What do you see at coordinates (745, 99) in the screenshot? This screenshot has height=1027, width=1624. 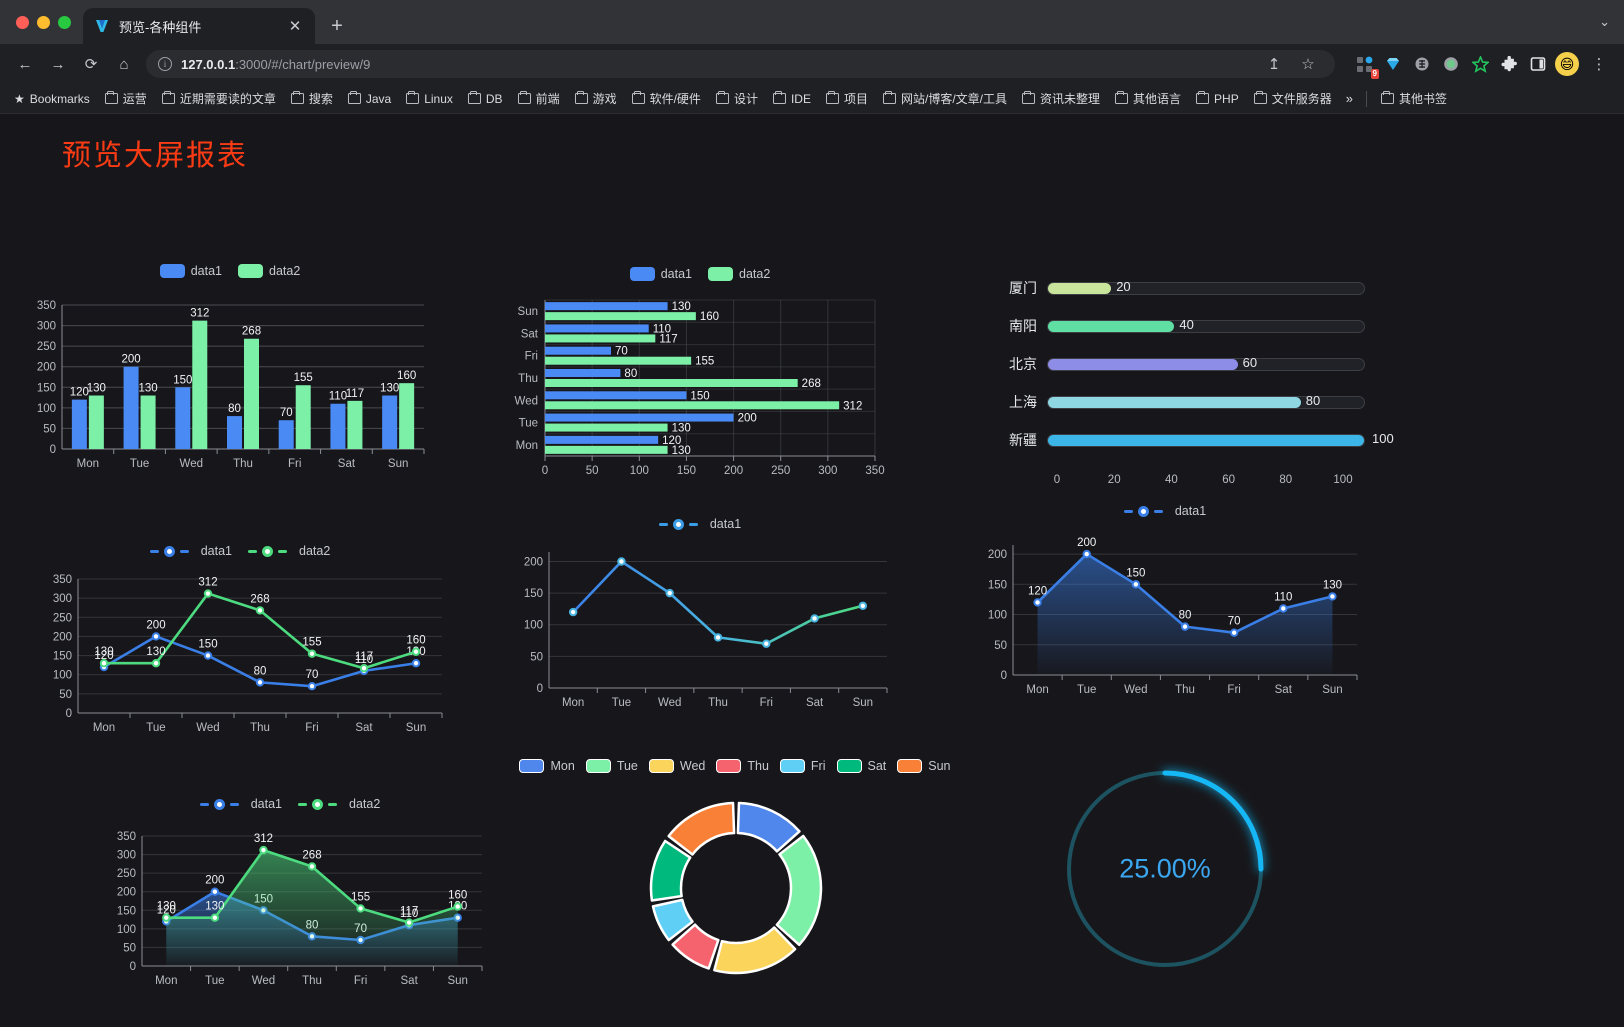 I see `bookmark-label: 设计` at bounding box center [745, 99].